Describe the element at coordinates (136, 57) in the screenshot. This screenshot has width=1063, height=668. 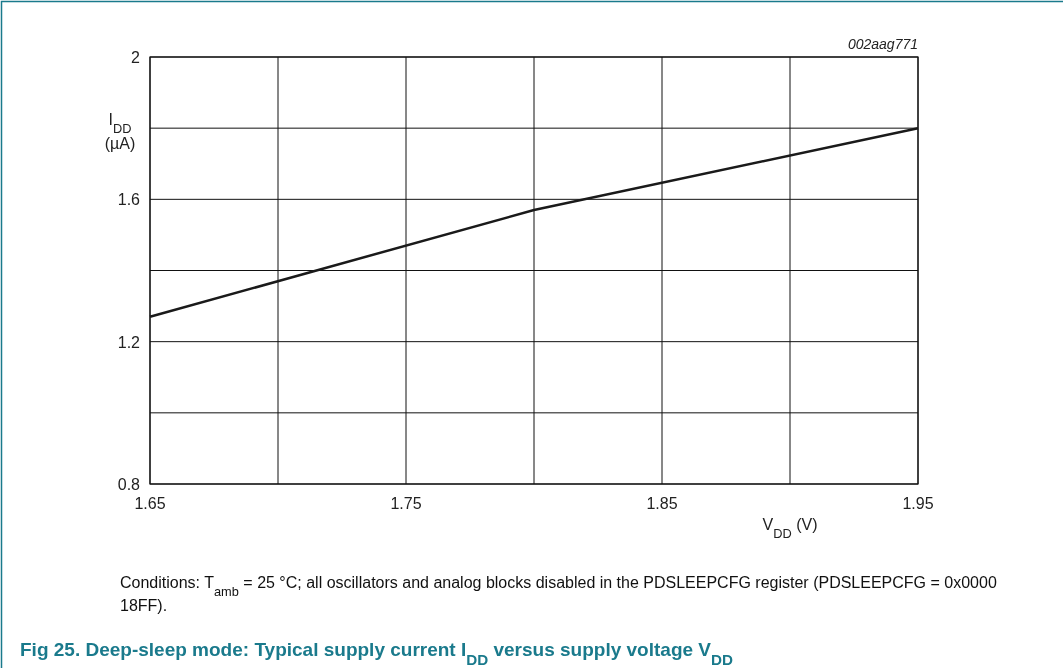
I see `y-tick-label: 2` at that location.